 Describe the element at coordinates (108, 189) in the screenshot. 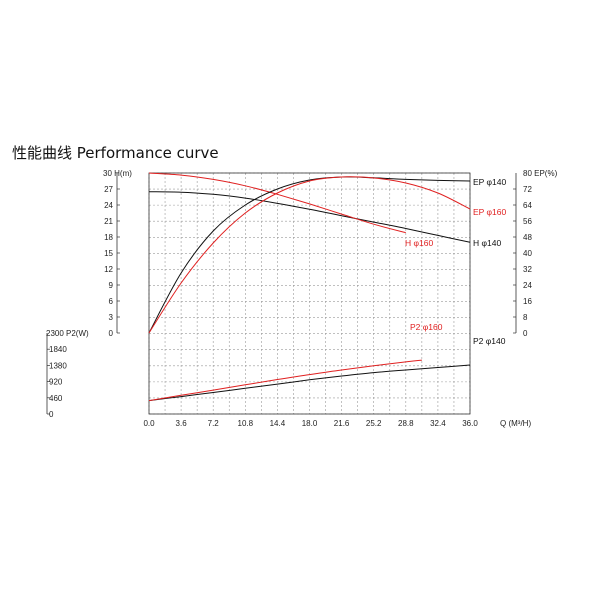

I see `head-axis-tick-label: 27` at that location.